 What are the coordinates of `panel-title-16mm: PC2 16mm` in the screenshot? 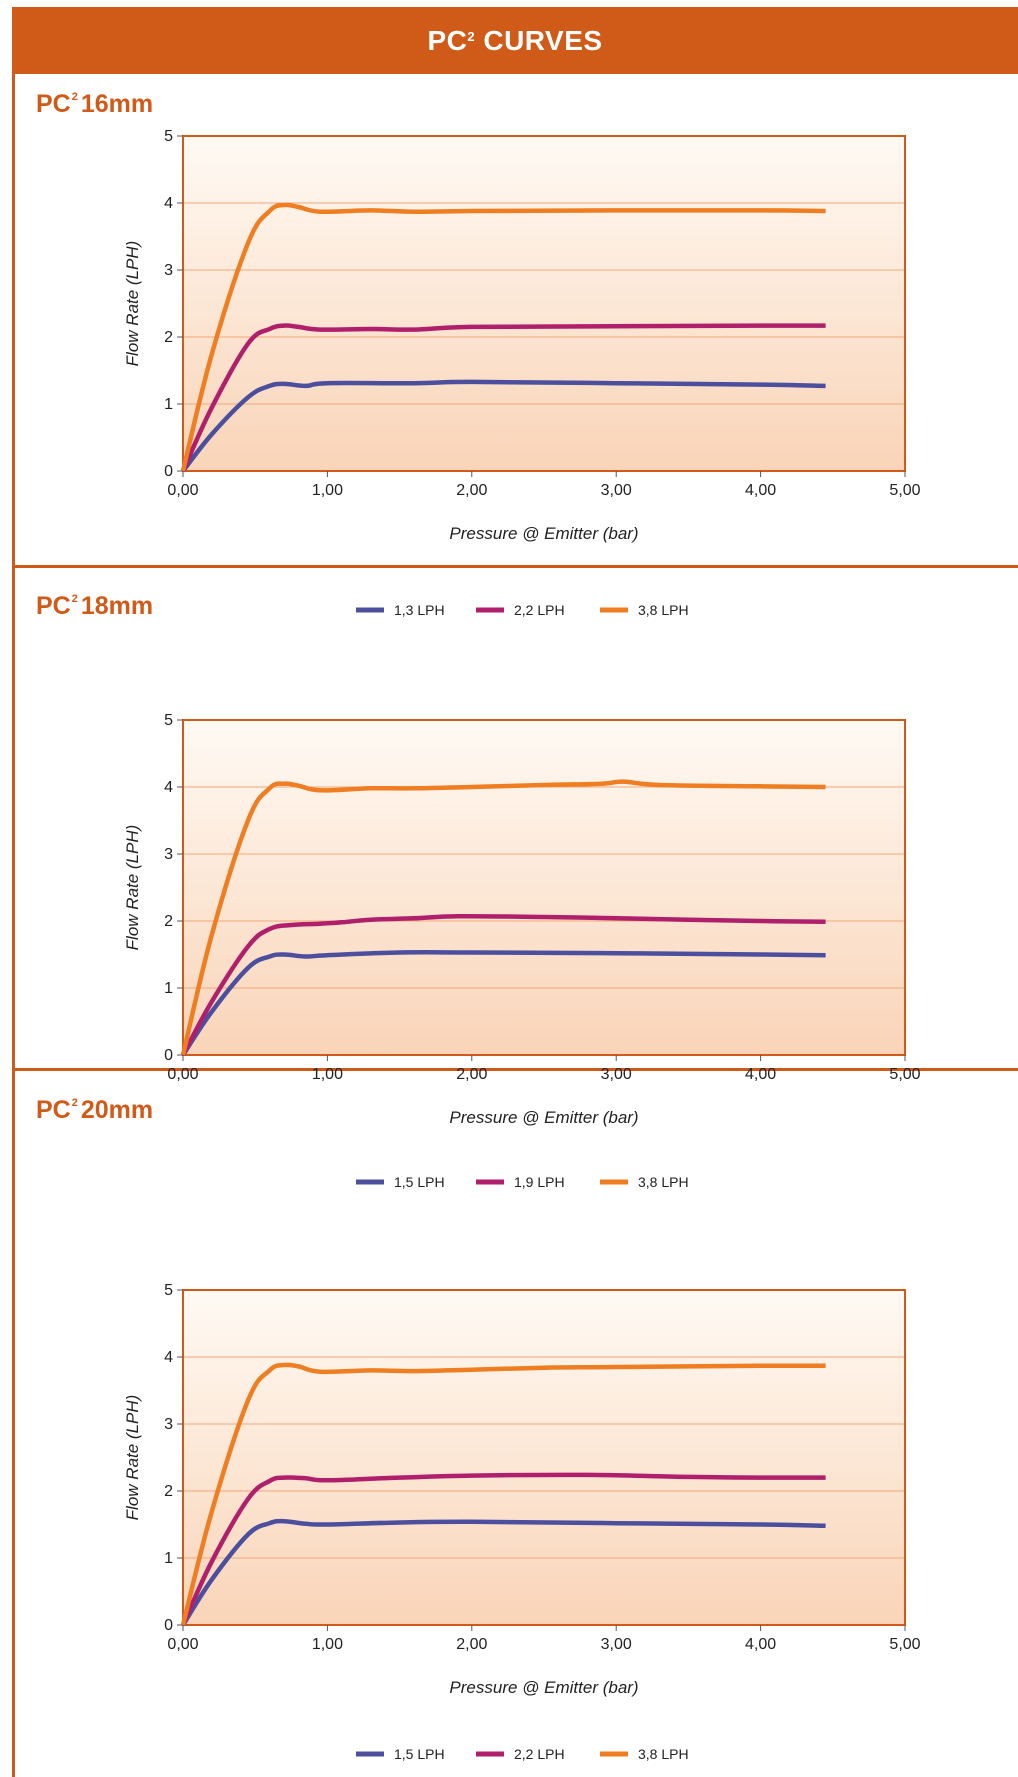 It's located at (94, 104).